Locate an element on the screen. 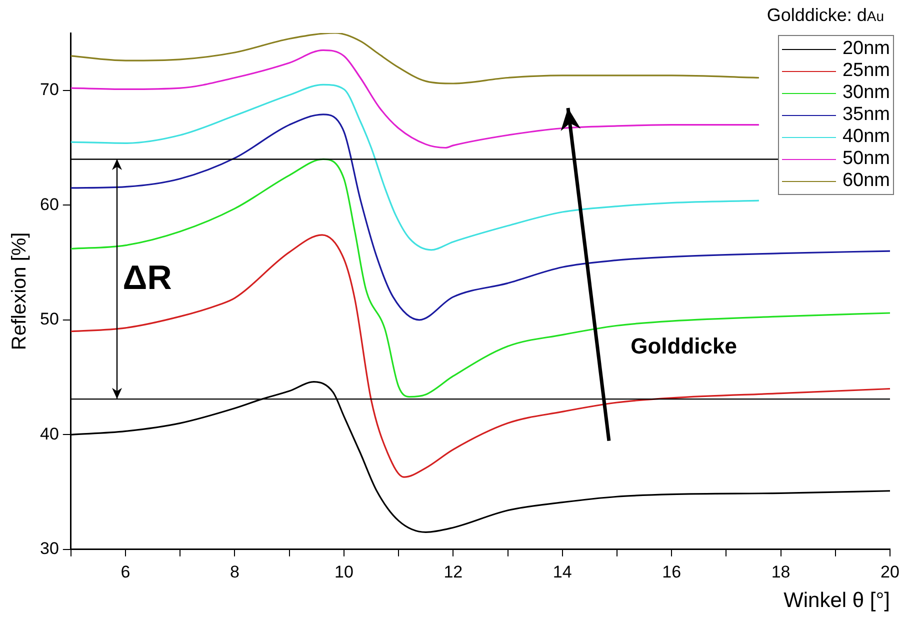  x-tick-label: 18 is located at coordinates (780, 572).